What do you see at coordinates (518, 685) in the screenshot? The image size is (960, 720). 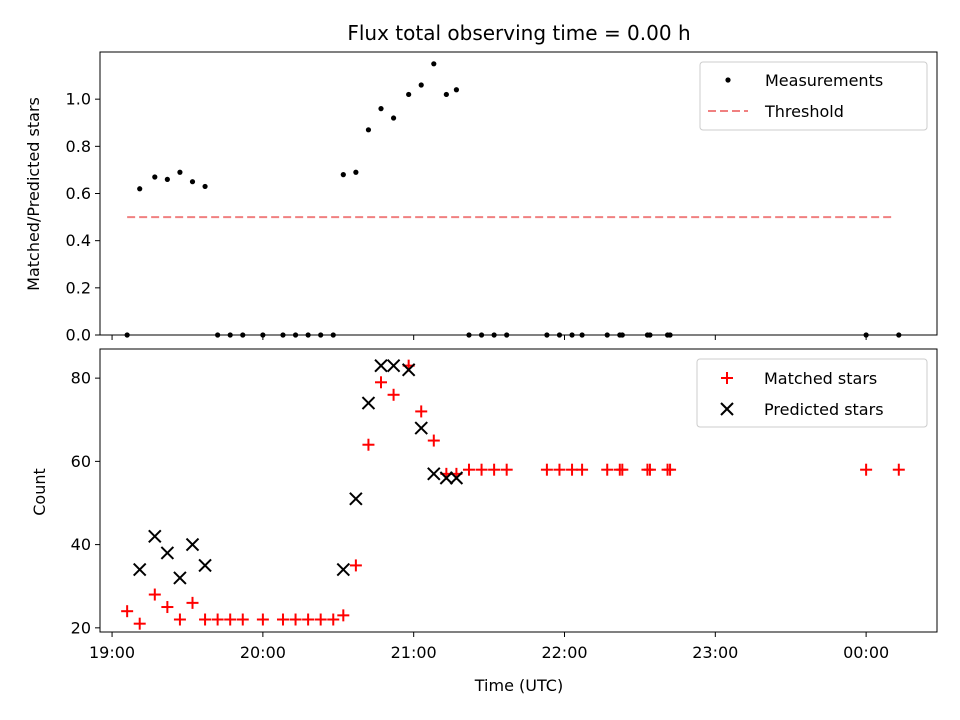 I see `x-axis-label: Time (UTC)` at bounding box center [518, 685].